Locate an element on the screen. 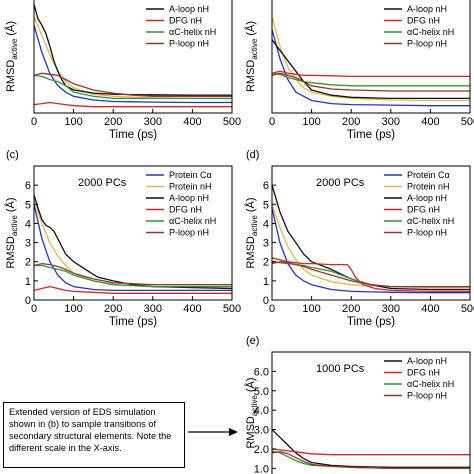 This screenshot has width=474, height=474. x-axis-label: Time (ps) is located at coordinates (133, 322).